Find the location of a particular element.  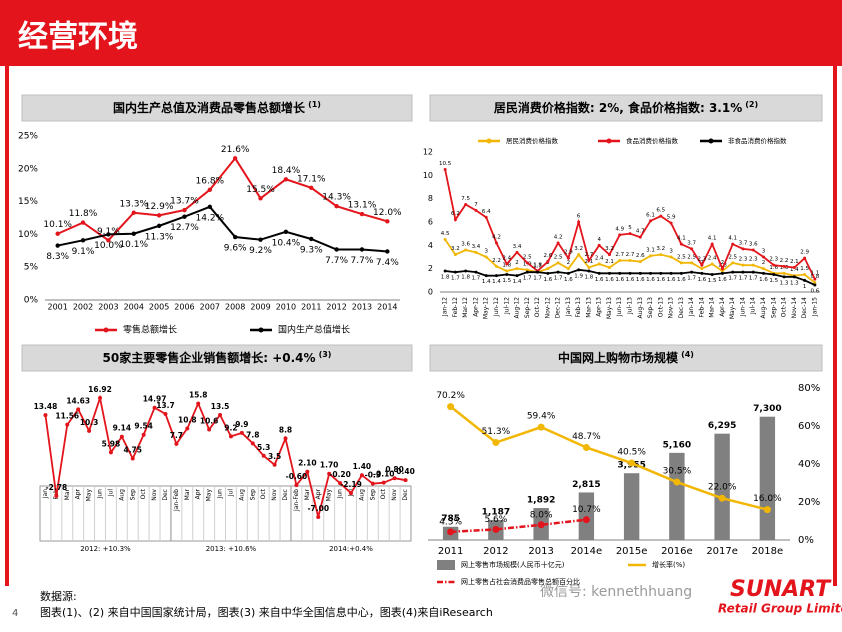

y2-tick-label: 80% is located at coordinates (809, 388).